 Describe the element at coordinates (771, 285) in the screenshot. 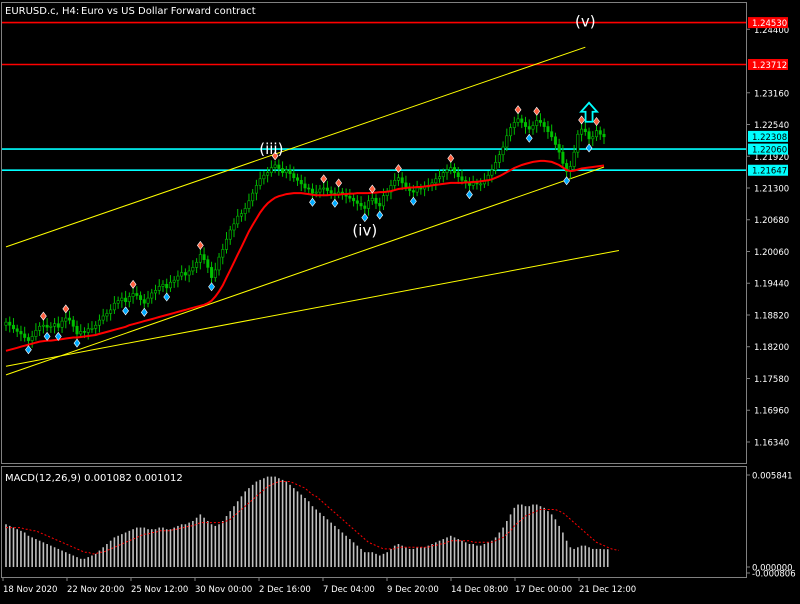

I see `price-tick-label: 1.19440` at that location.